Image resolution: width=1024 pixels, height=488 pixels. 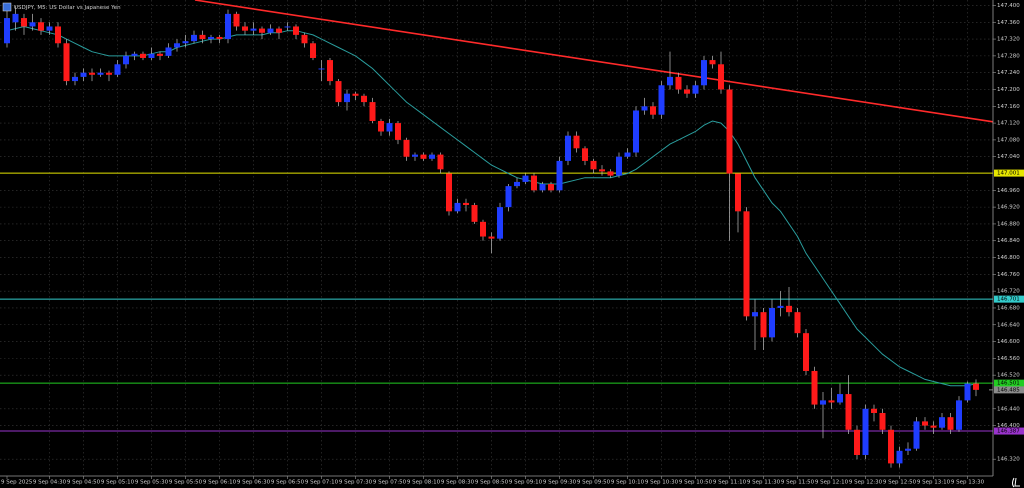 What do you see at coordinates (1008, 90) in the screenshot?
I see `y-tick-label: 147.200` at bounding box center [1008, 90].